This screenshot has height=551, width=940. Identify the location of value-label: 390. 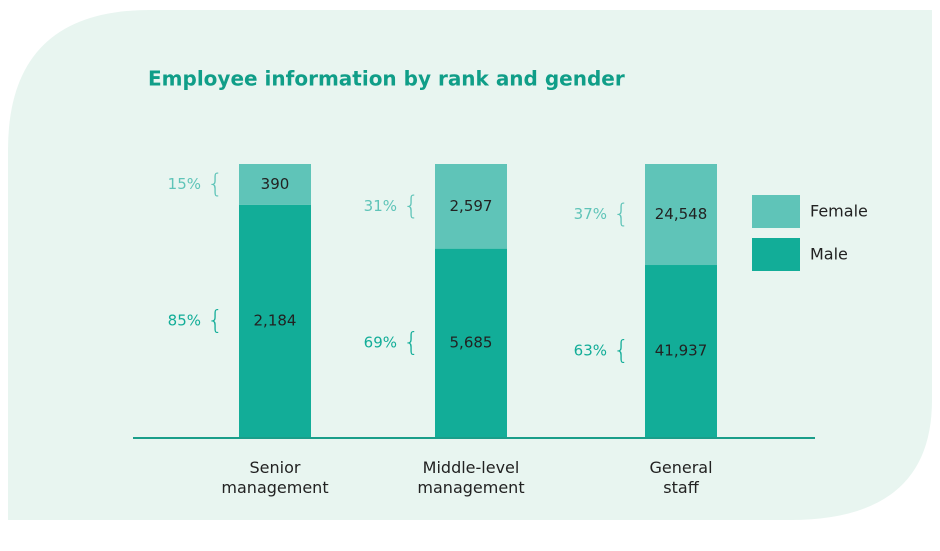
(275, 184).